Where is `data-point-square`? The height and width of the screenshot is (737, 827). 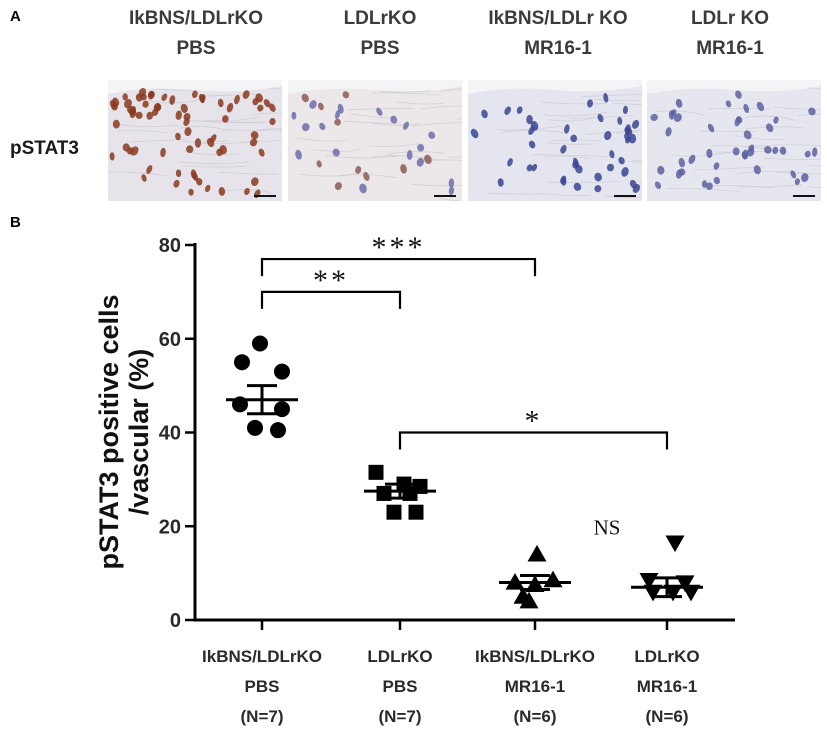
data-point-square is located at coordinates (394, 512).